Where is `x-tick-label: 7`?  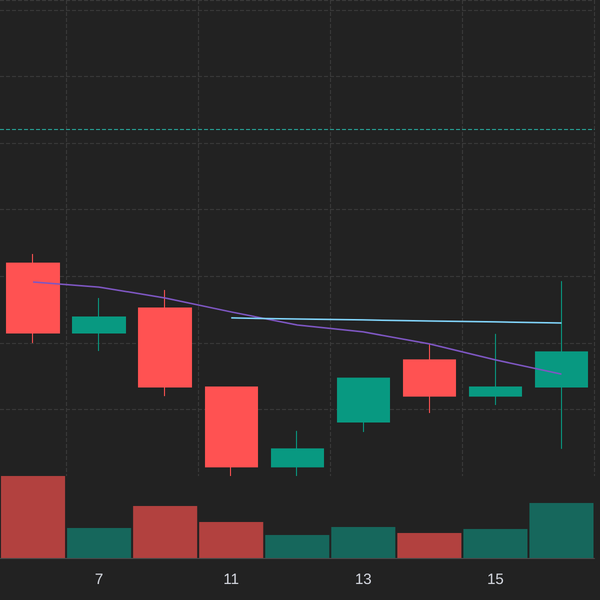 x-tick-label: 7 is located at coordinates (99, 579).